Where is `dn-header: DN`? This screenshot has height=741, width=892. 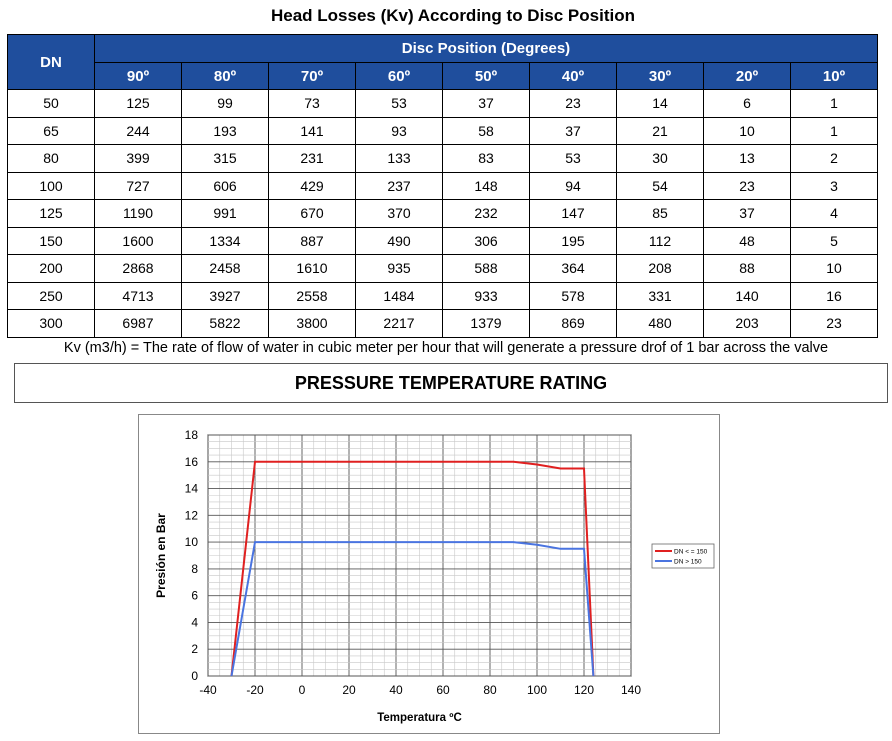
dn-header: DN is located at coordinates (51, 62).